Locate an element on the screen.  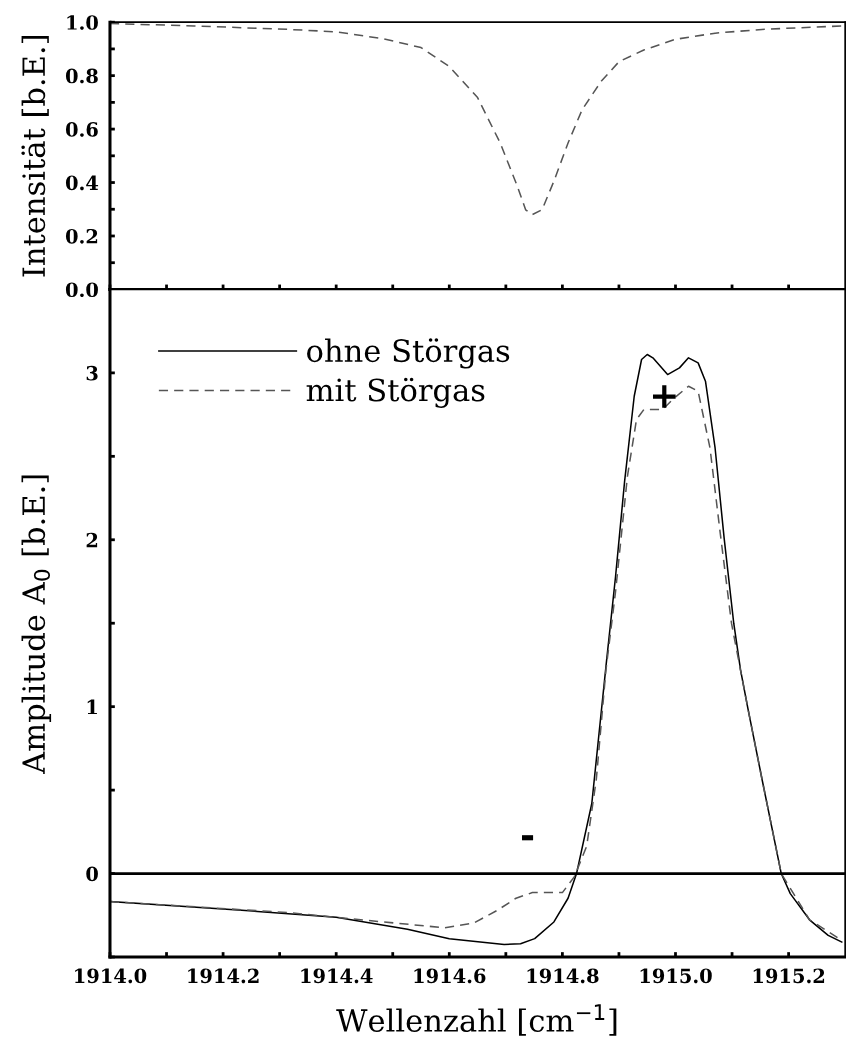
y-tick-label: 0.4 is located at coordinates (82, 183).